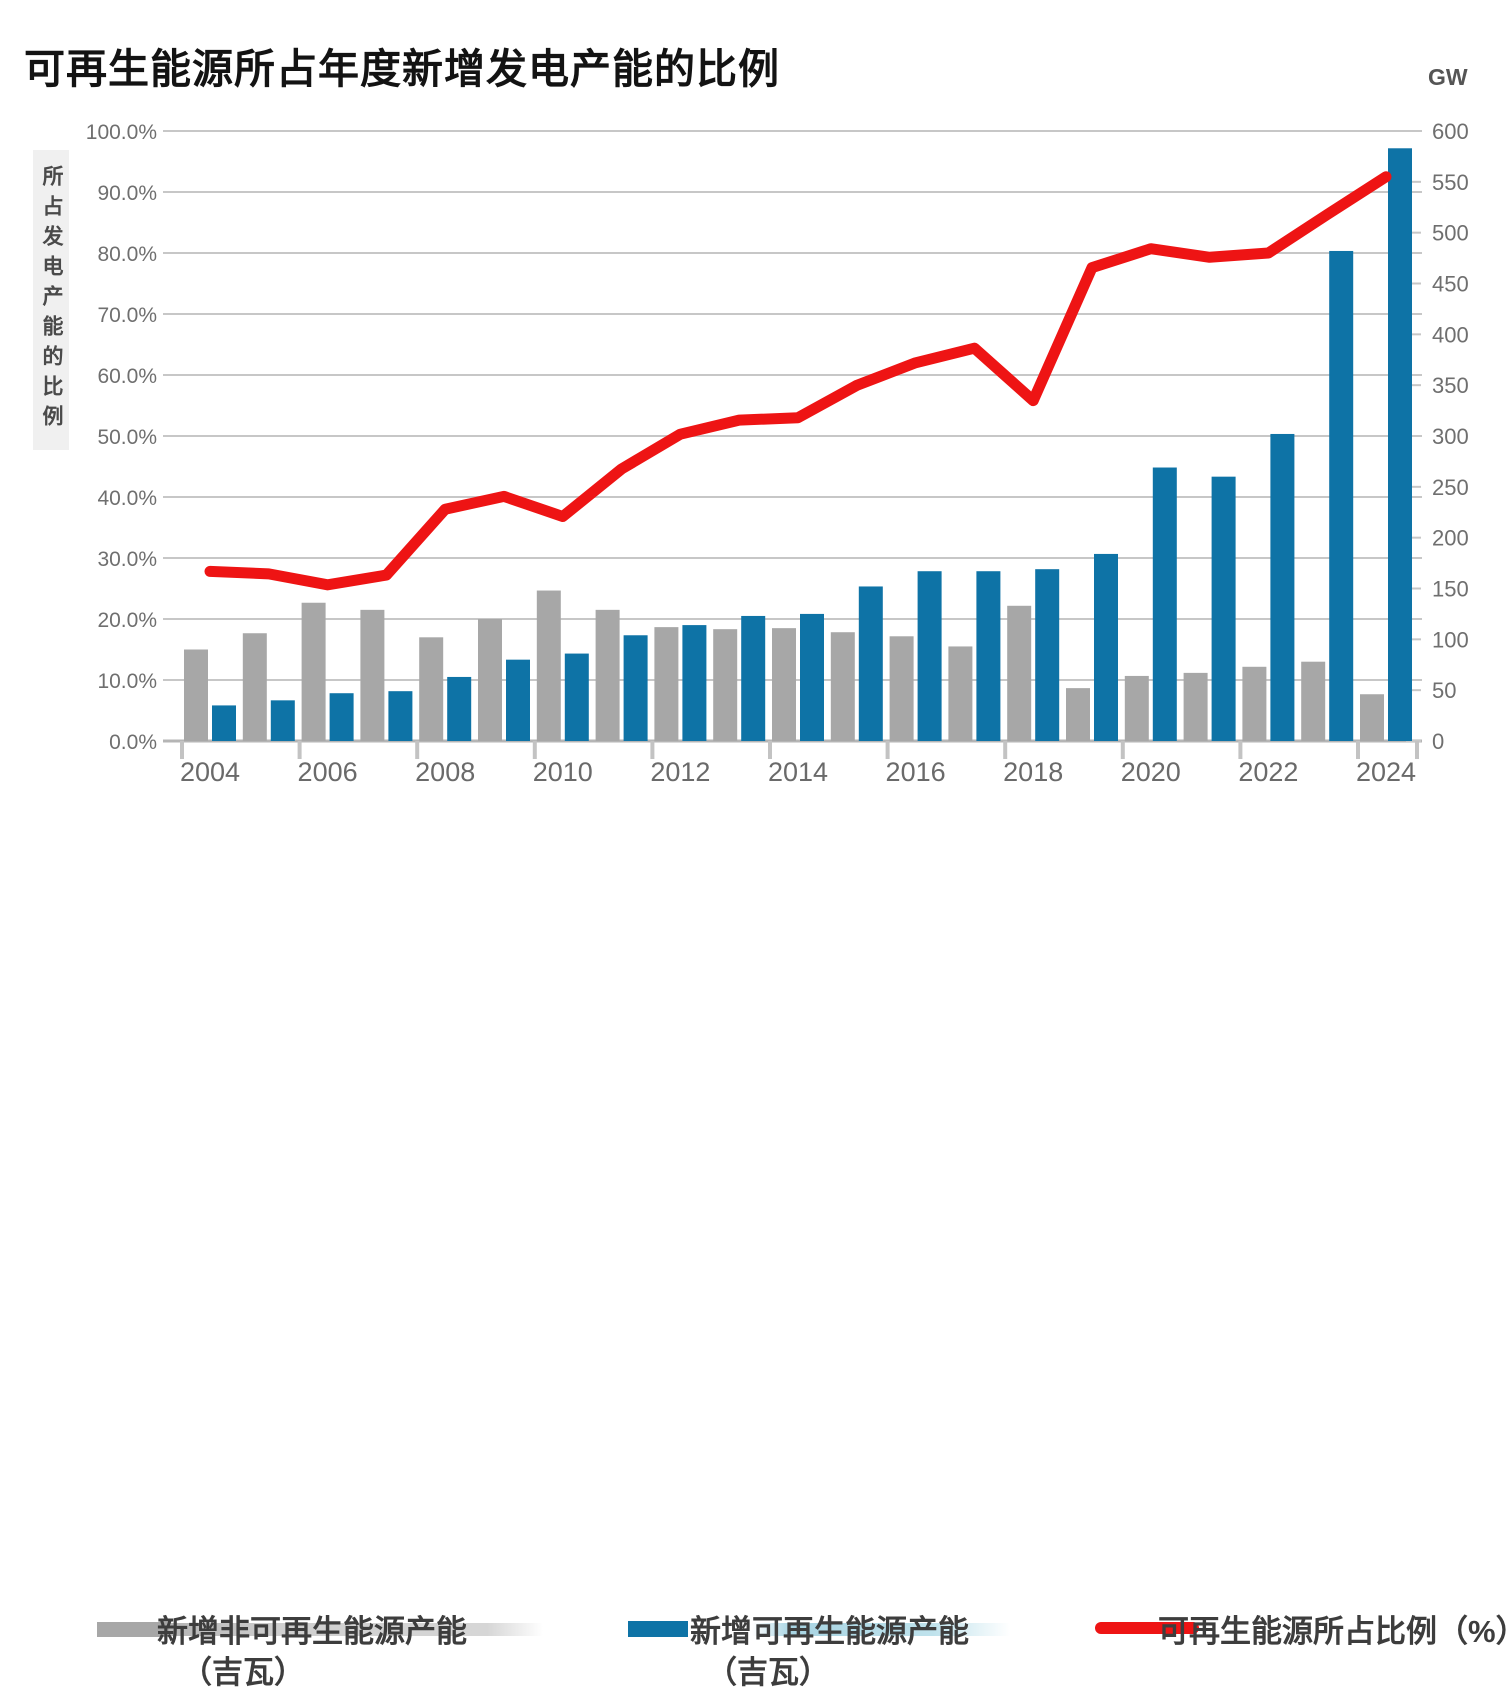 This screenshot has width=1512, height=1692. What do you see at coordinates (798, 772) in the screenshot?
I see `x-axis-year-label: 2014` at bounding box center [798, 772].